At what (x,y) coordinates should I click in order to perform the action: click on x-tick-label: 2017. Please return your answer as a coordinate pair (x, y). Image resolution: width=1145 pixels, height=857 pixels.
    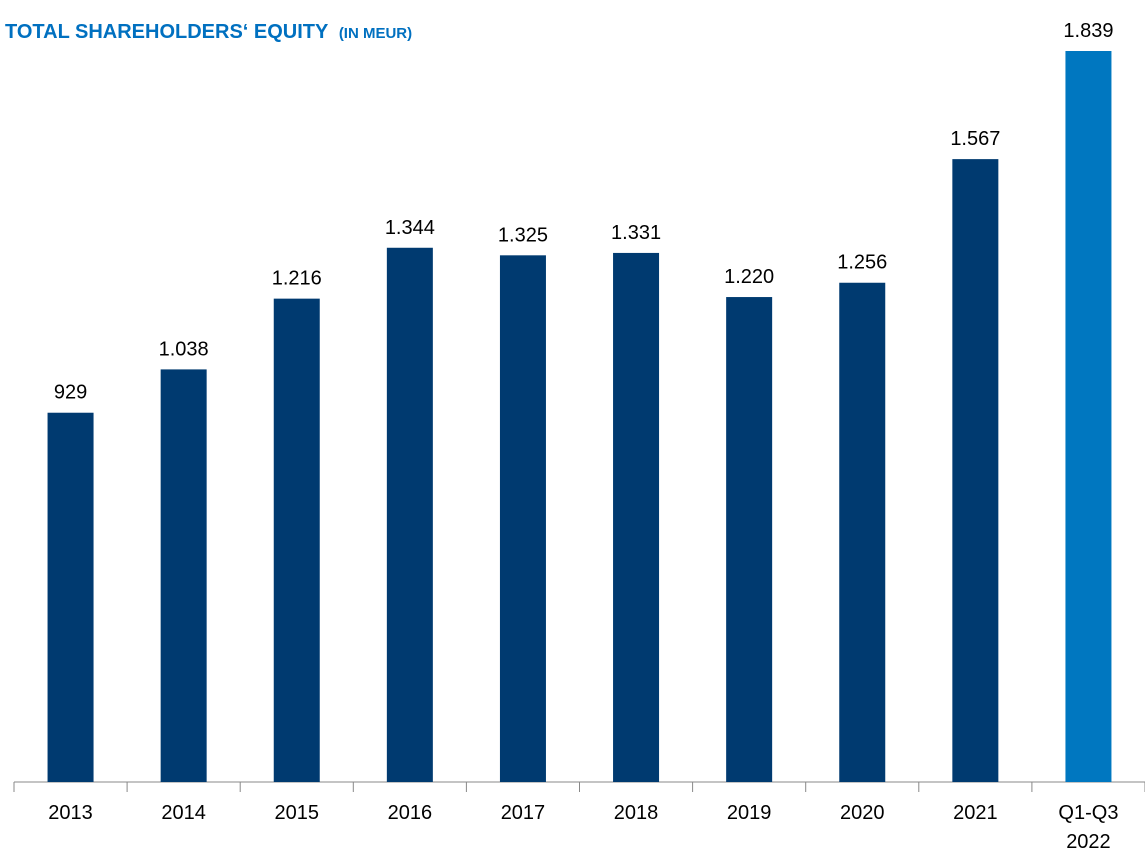
    Looking at the image, I should click on (523, 813).